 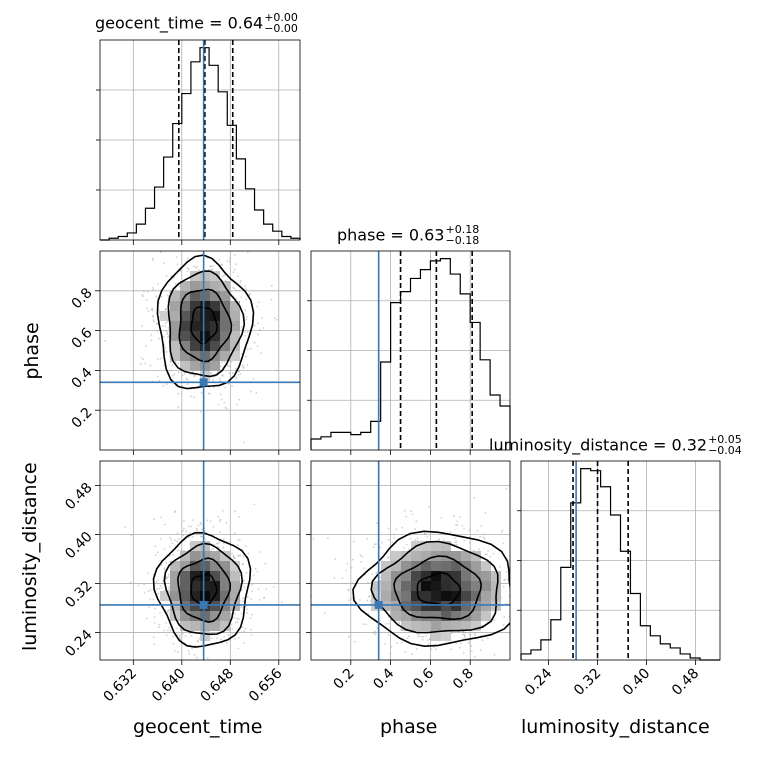 I want to click on hist-luminosity-distance-xtick-label-3: 0.48, so click(x=685, y=682).